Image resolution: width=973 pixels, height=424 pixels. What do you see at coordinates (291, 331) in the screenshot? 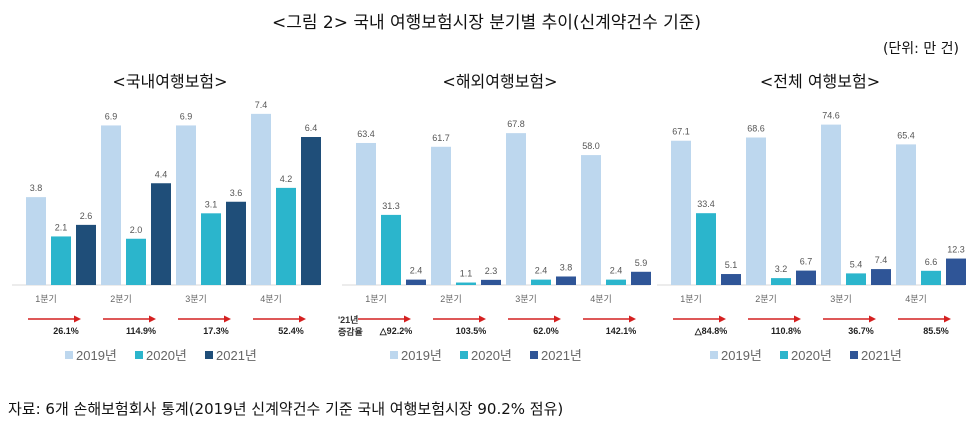
I see `growth-value: 52.4%` at bounding box center [291, 331].